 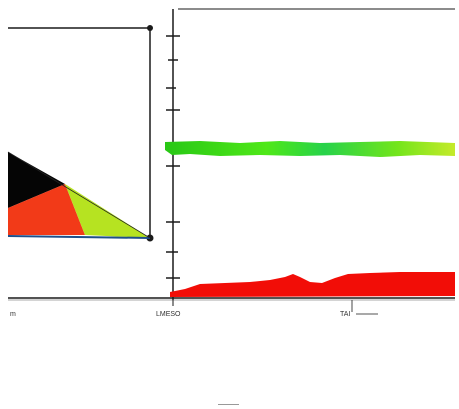 I want to click on triangle-hypotenuse, so click(x=79, y=195).